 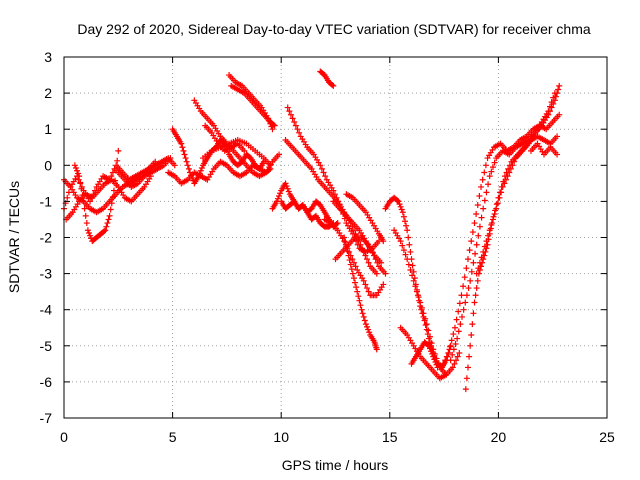 I want to click on series-t30, so click(x=515, y=183).